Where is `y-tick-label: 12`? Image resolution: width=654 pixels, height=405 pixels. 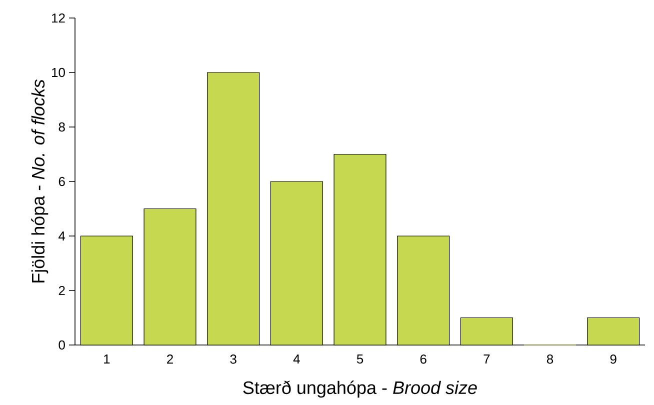 y-tick-label: 12 is located at coordinates (58, 18).